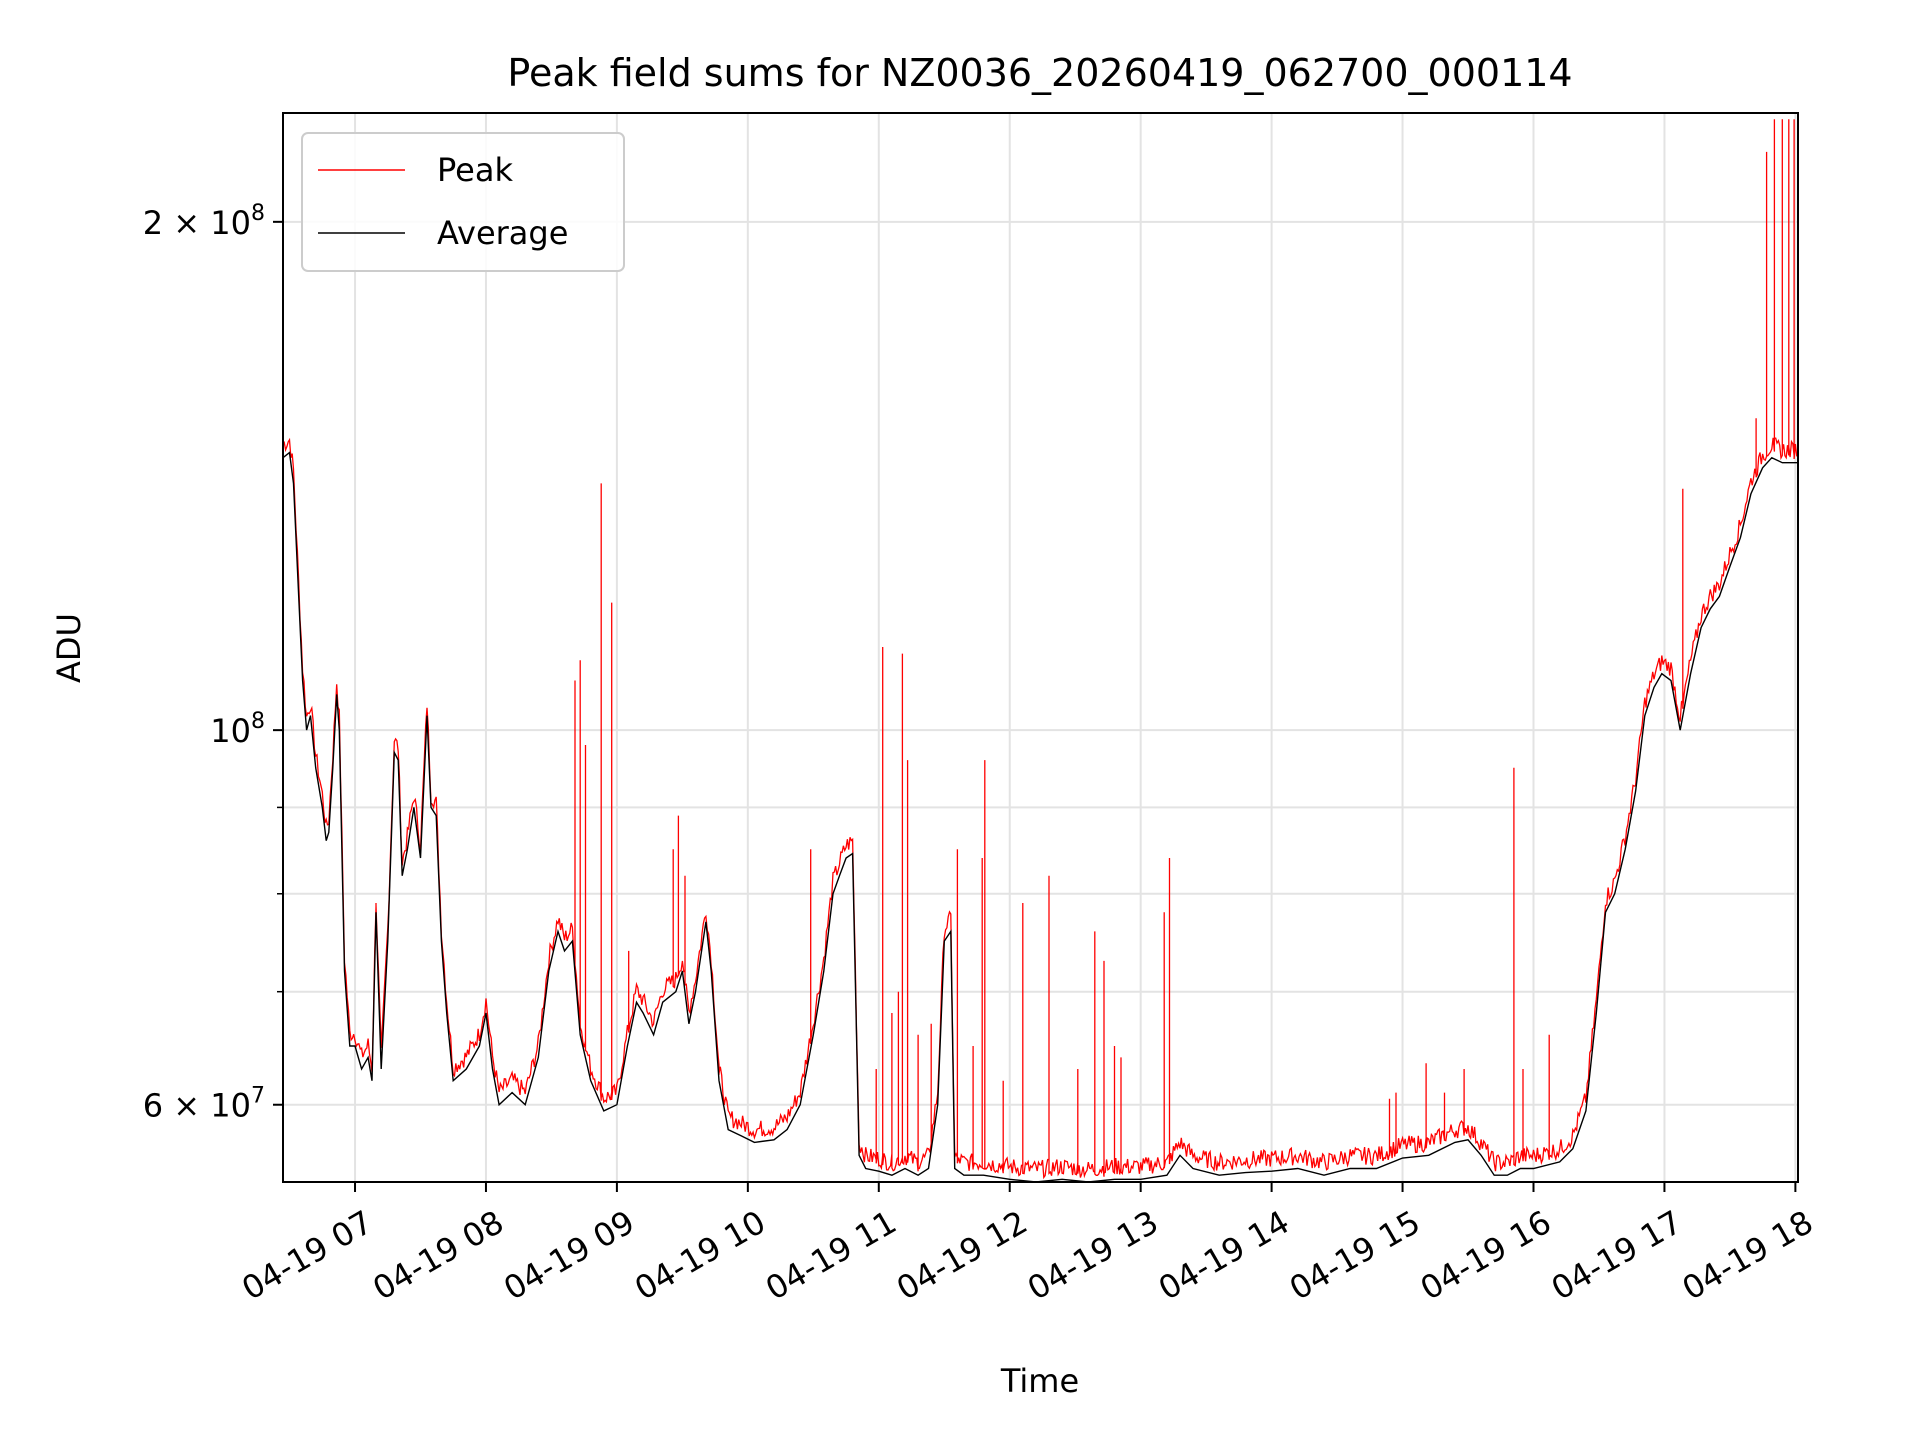 The image size is (1920, 1440). What do you see at coordinates (197, 223) in the screenshot?
I see `y-tick-label-base: 2 × 10` at bounding box center [197, 223].